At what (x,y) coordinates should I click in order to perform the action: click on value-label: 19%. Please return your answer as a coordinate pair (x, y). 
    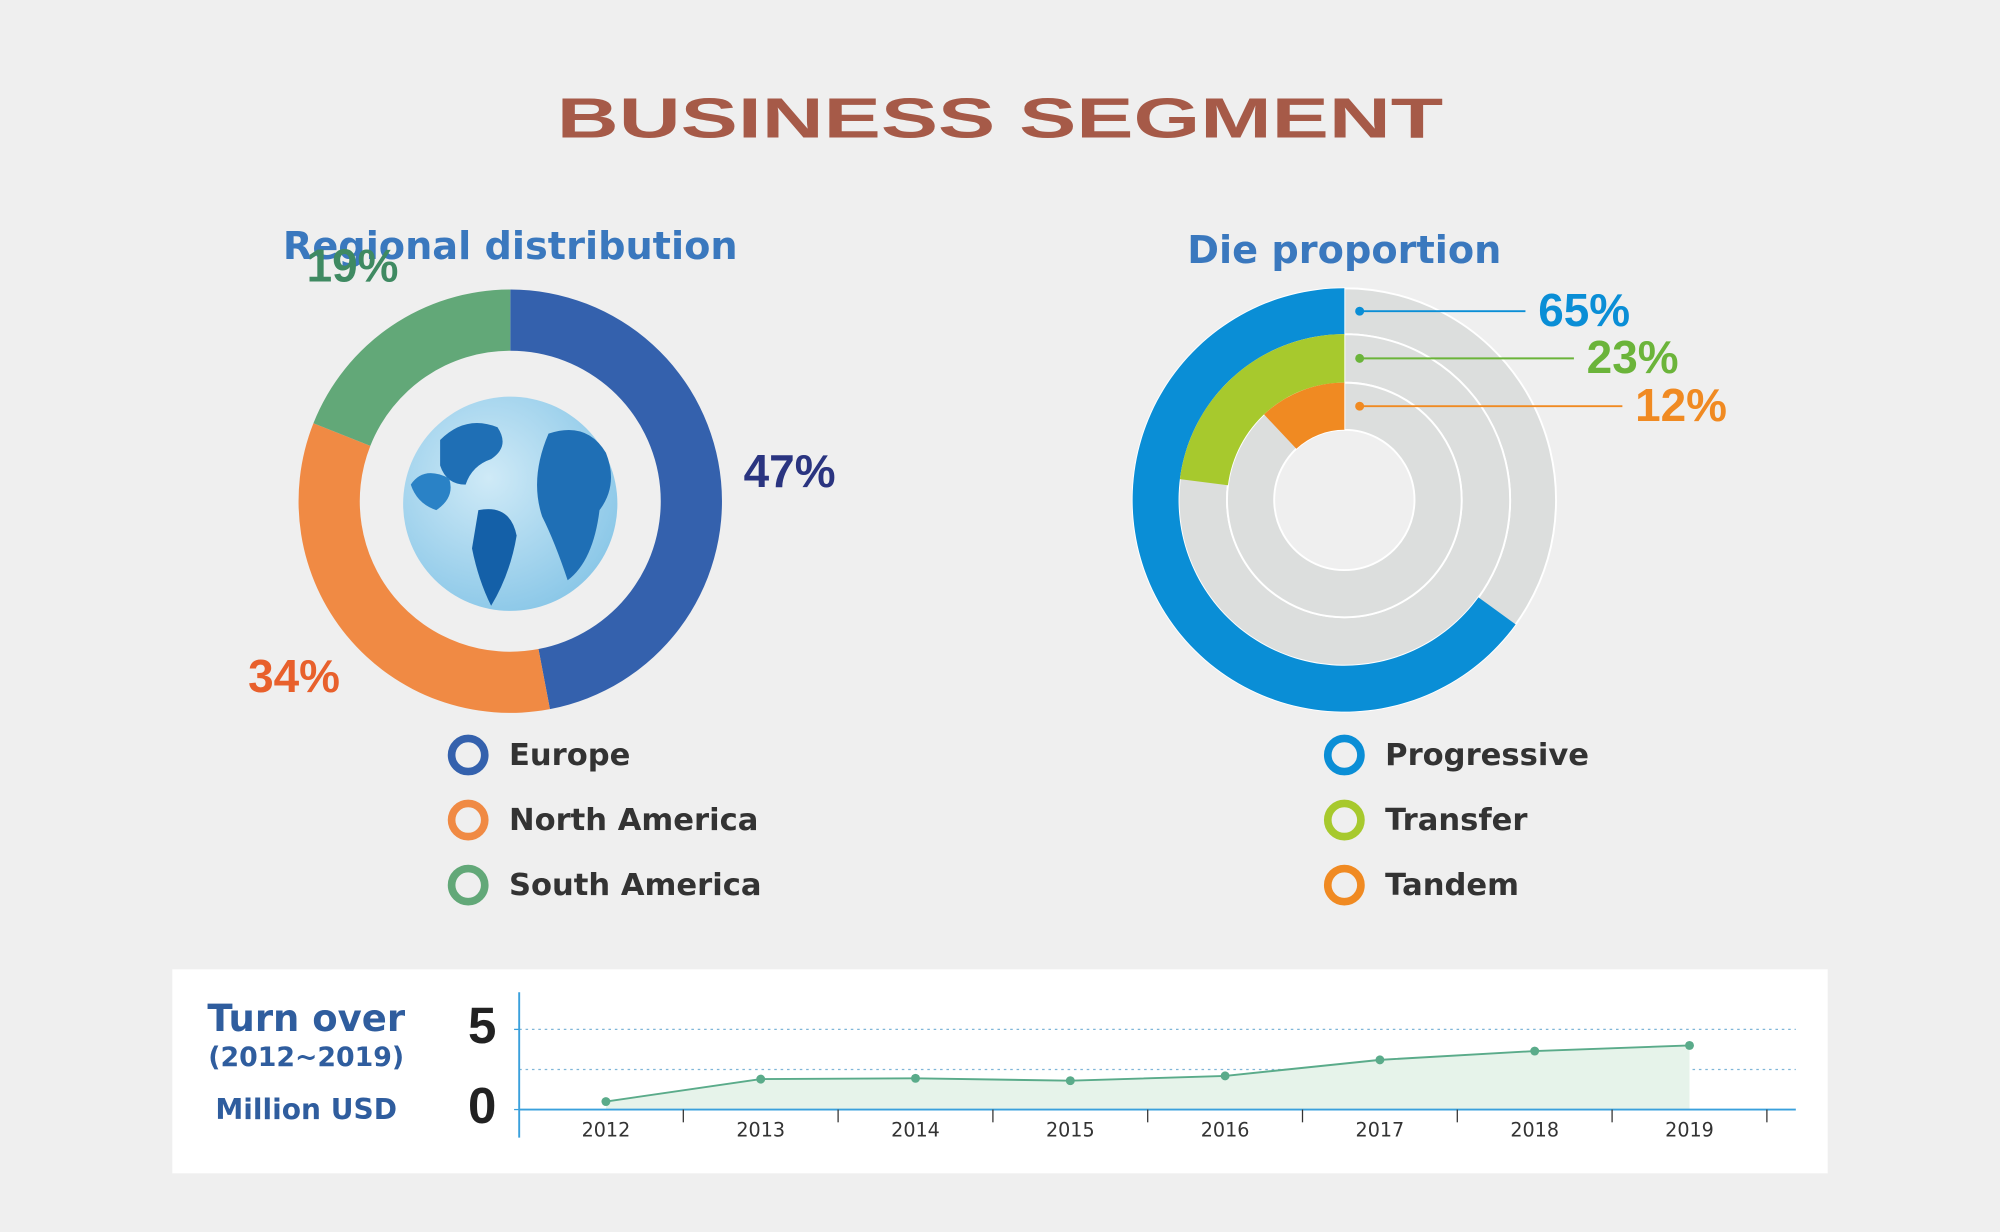
    Looking at the image, I should click on (353, 265).